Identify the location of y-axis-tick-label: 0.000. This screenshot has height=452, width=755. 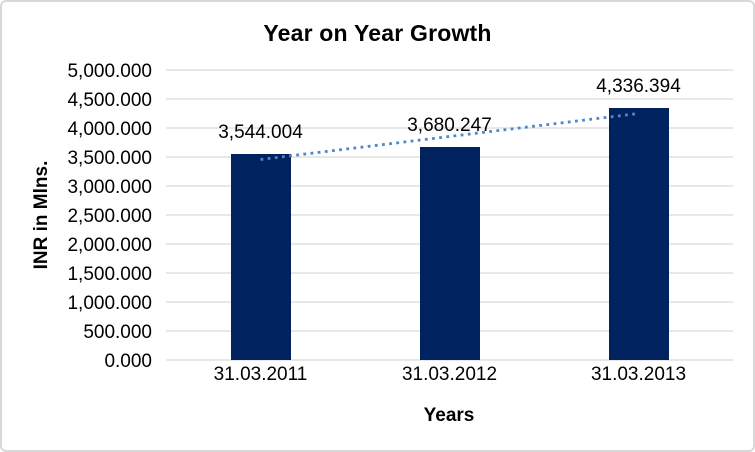
(128, 361).